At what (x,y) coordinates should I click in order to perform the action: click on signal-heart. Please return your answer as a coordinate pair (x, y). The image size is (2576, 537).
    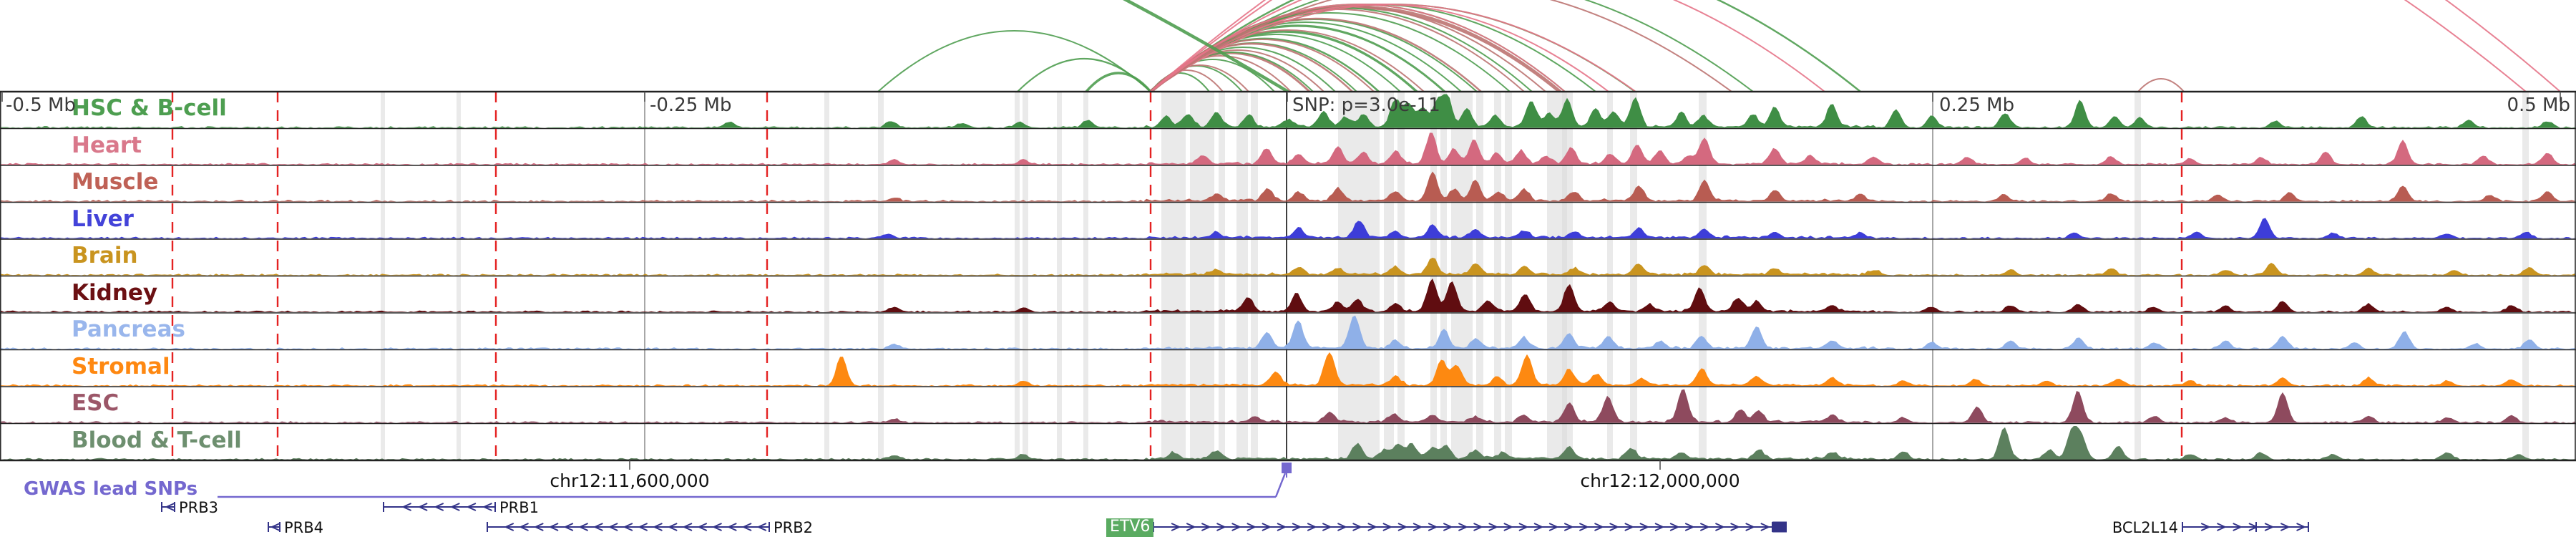
    Looking at the image, I should click on (1288, 148).